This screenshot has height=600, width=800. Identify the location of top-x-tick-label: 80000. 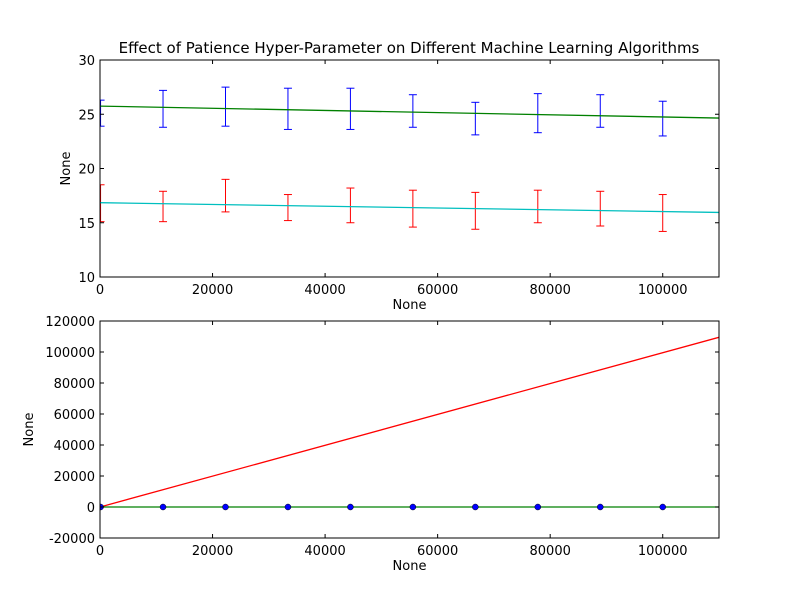
(550, 290).